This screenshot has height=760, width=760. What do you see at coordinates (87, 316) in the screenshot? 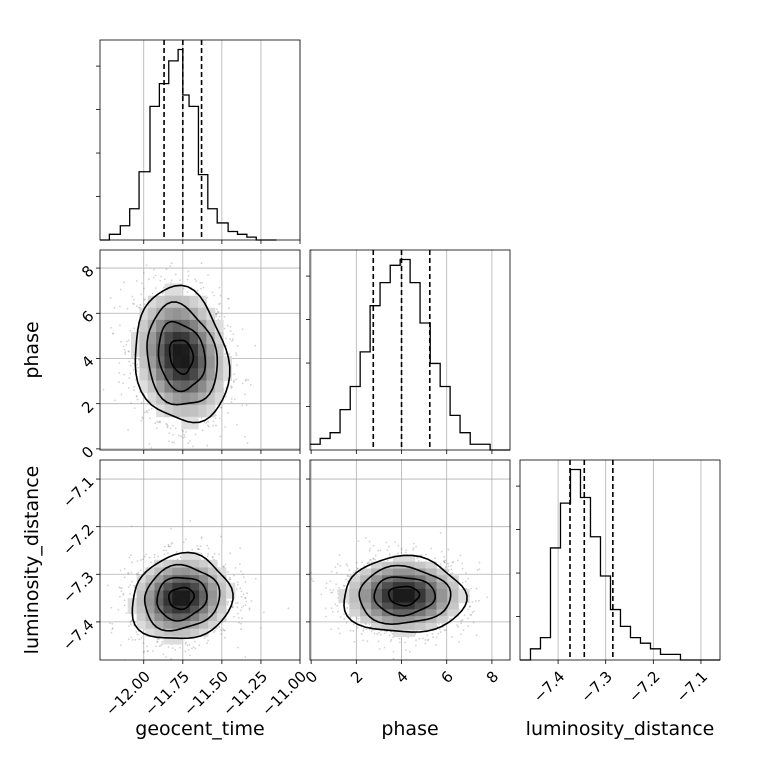
I see `y-tick-label: 6` at bounding box center [87, 316].